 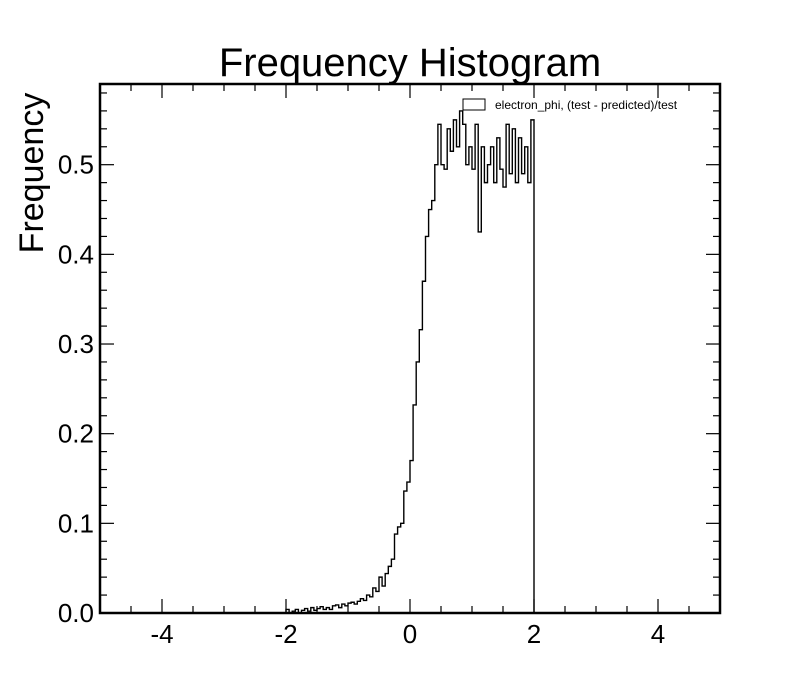 I want to click on x-tick-label: -4, so click(x=161, y=634).